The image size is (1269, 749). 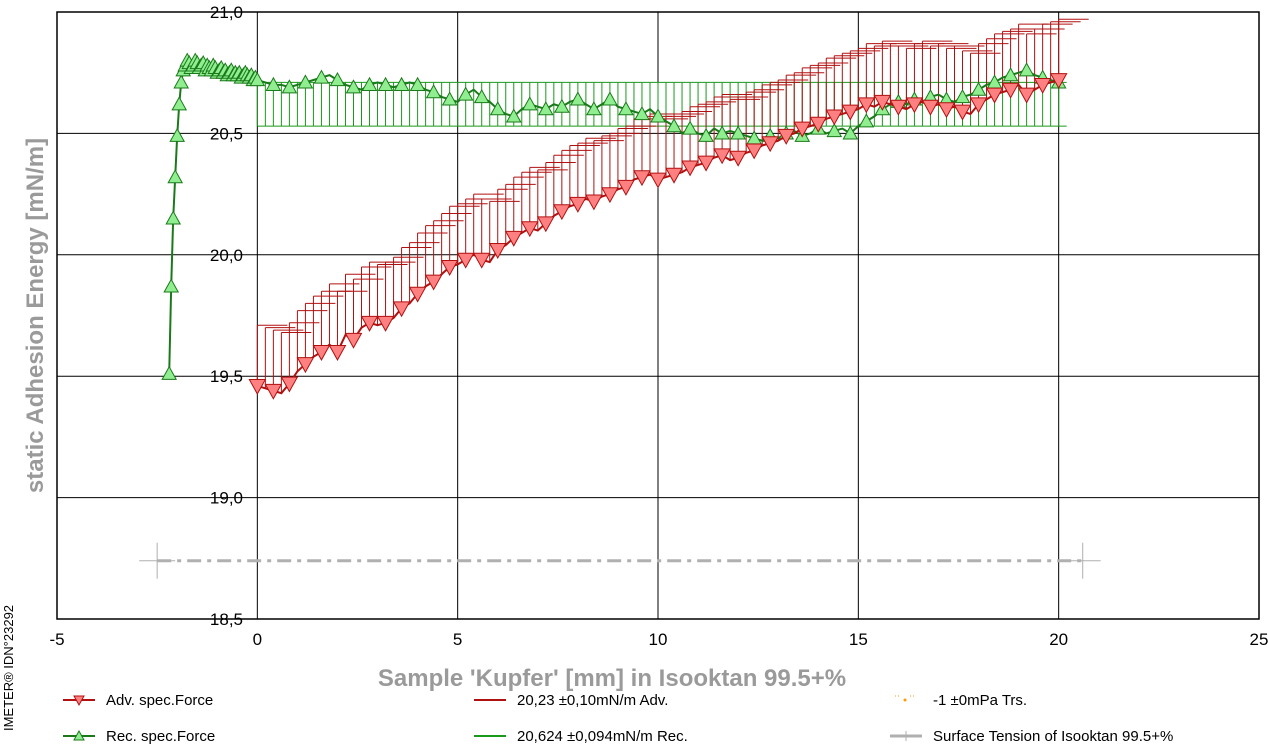 I want to click on legend-item: Rec. spec.Force, so click(x=139, y=736).